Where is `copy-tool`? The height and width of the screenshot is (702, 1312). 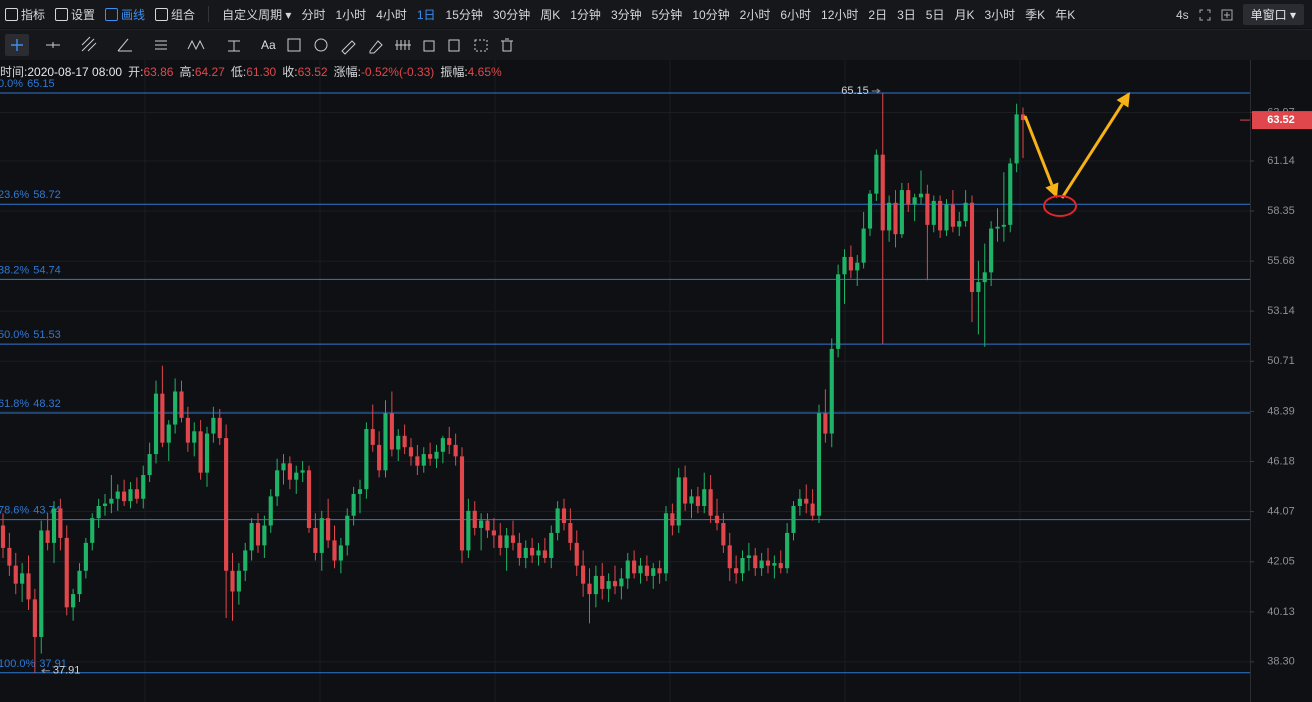 copy-tool is located at coordinates (454, 45).